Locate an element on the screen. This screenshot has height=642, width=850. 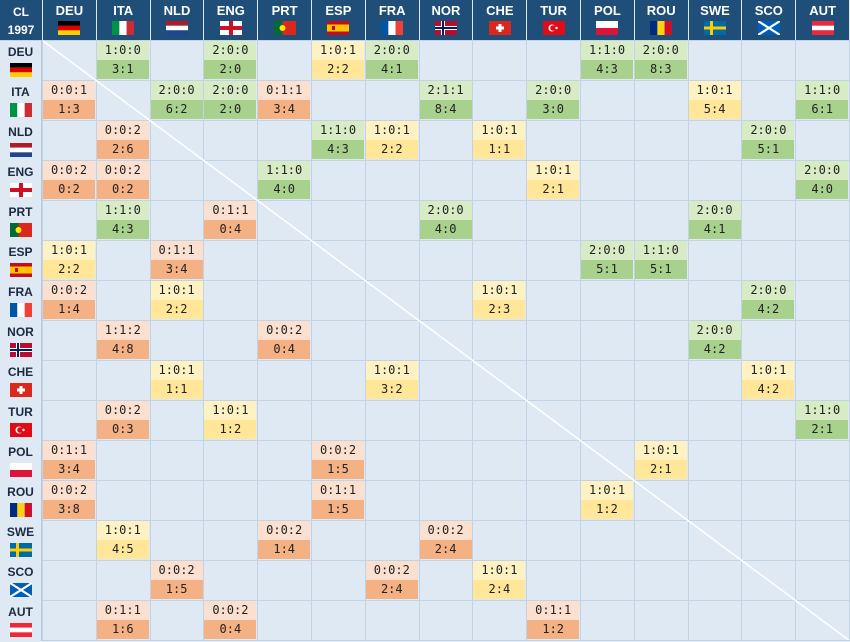
match-cell-eng-tur: 1:0:1 2:1 is located at coordinates (553, 180).